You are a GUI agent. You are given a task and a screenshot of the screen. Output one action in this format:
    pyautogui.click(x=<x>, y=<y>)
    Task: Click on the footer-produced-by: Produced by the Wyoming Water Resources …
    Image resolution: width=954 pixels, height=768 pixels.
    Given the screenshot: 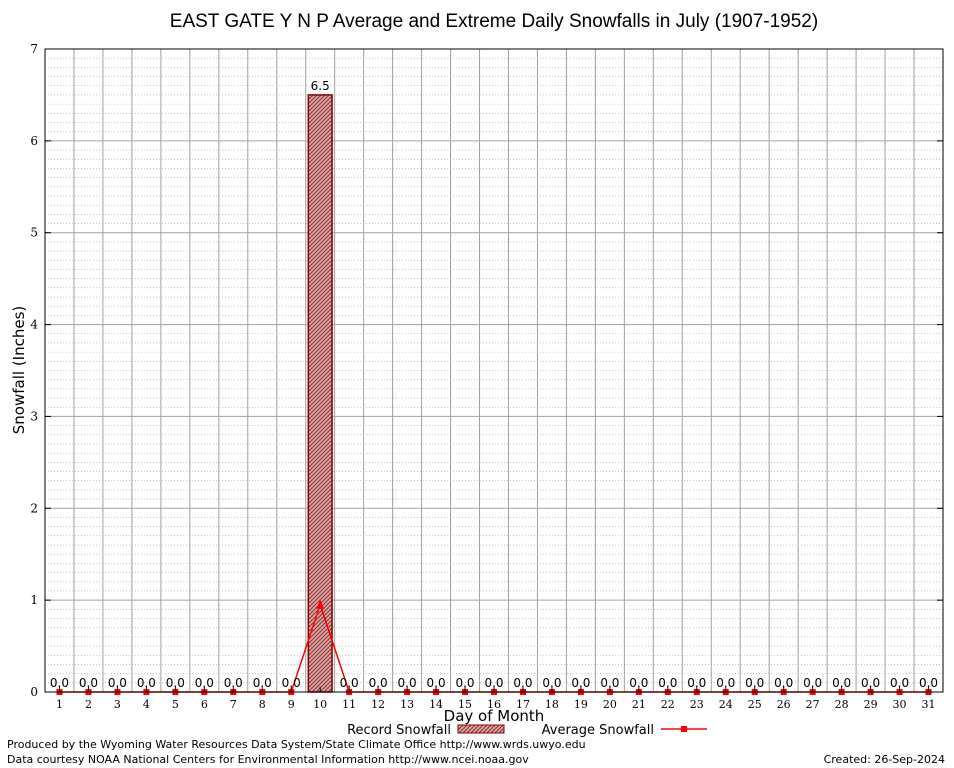 What is the action you would take?
    pyautogui.click(x=296, y=744)
    